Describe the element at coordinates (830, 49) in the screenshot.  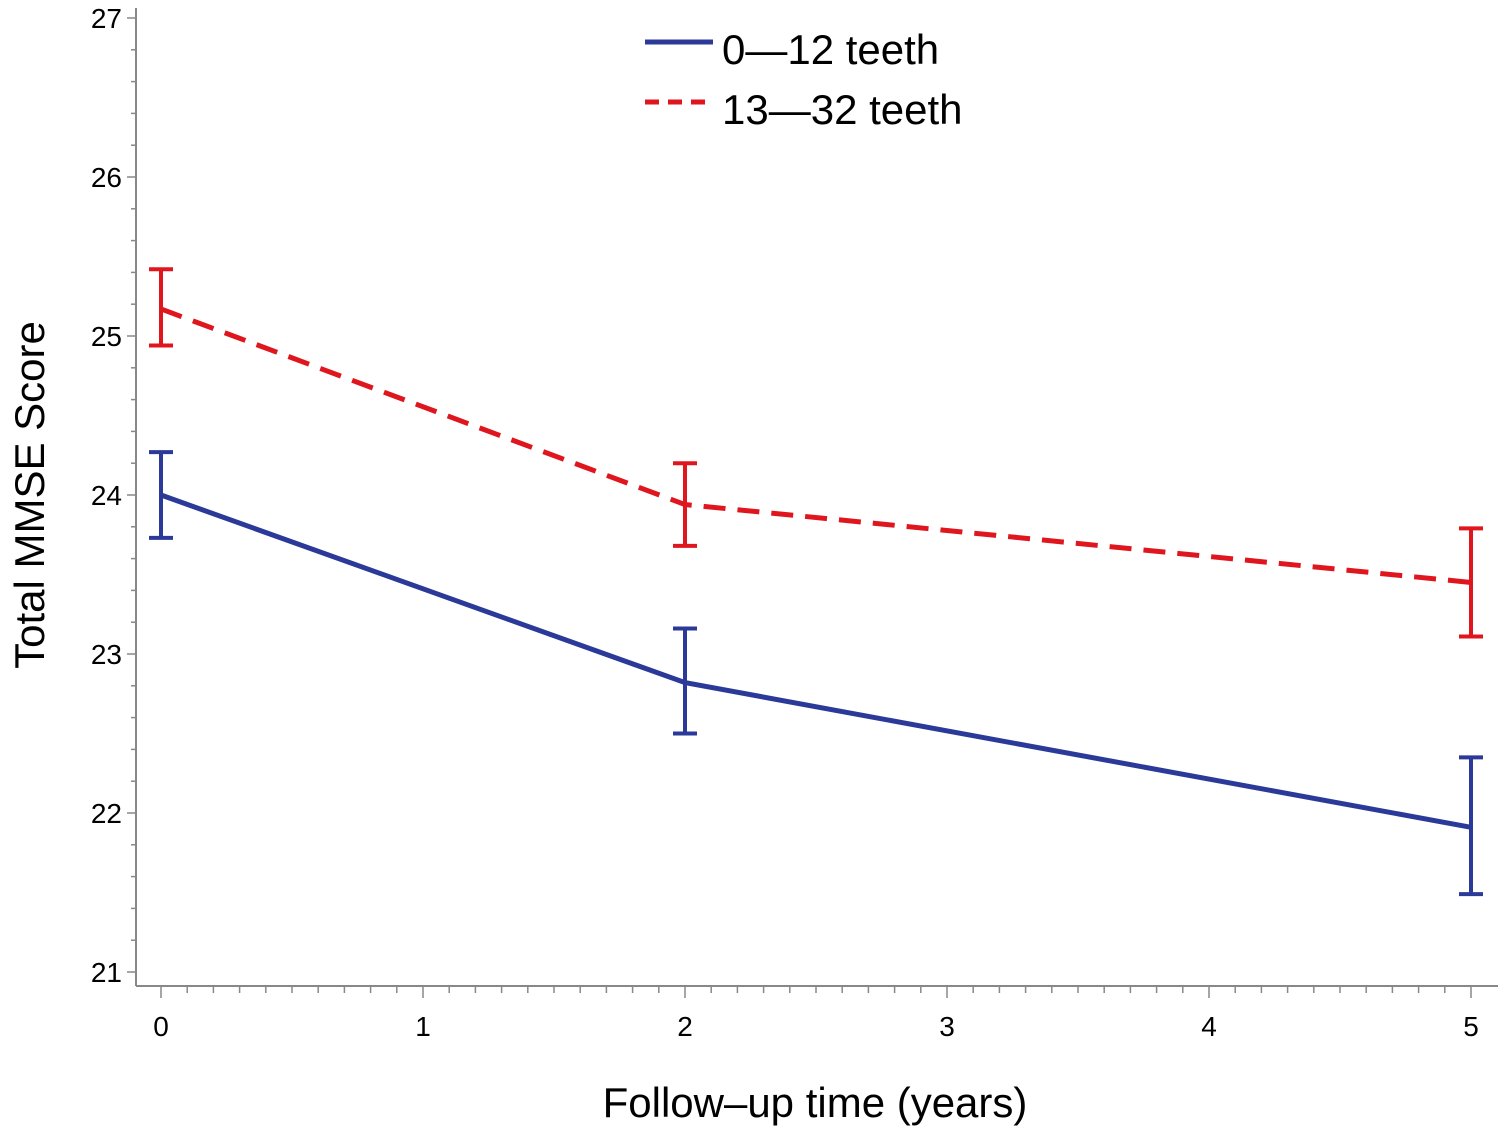
I see `legend-label-series-0-12-teeth: 0—12 teeth` at that location.